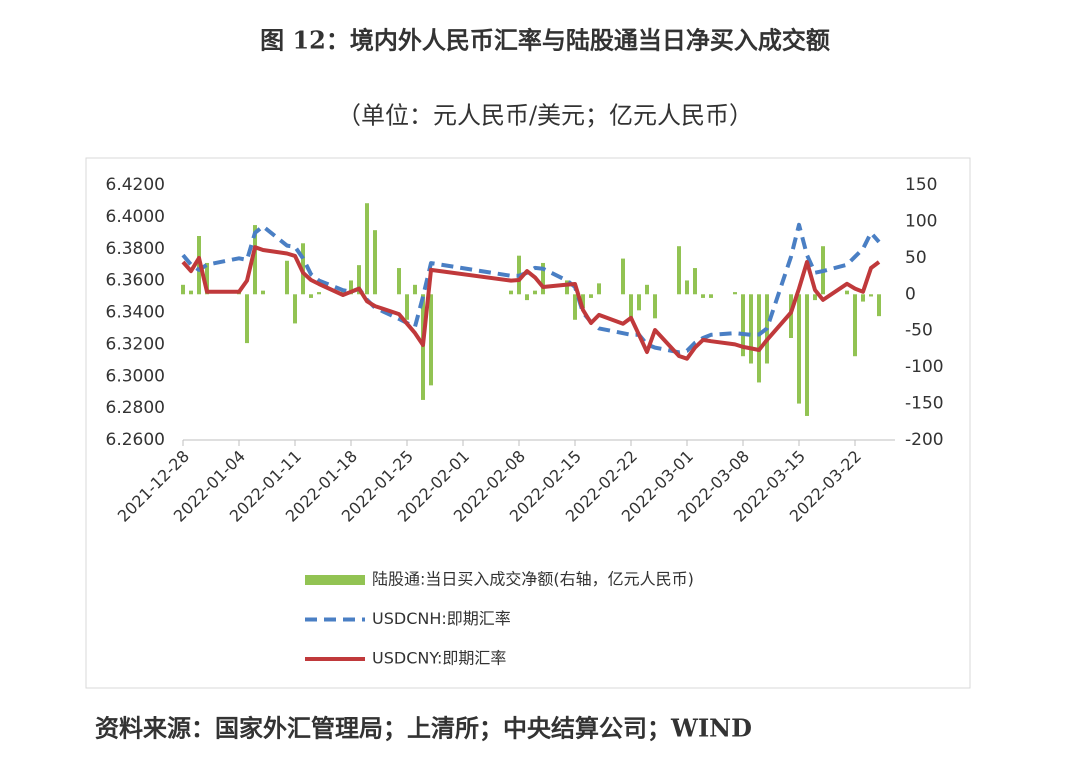 The width and height of the screenshot is (1080, 780). What do you see at coordinates (921, 185) in the screenshot?
I see `y2-tick-label: 150` at bounding box center [921, 185].